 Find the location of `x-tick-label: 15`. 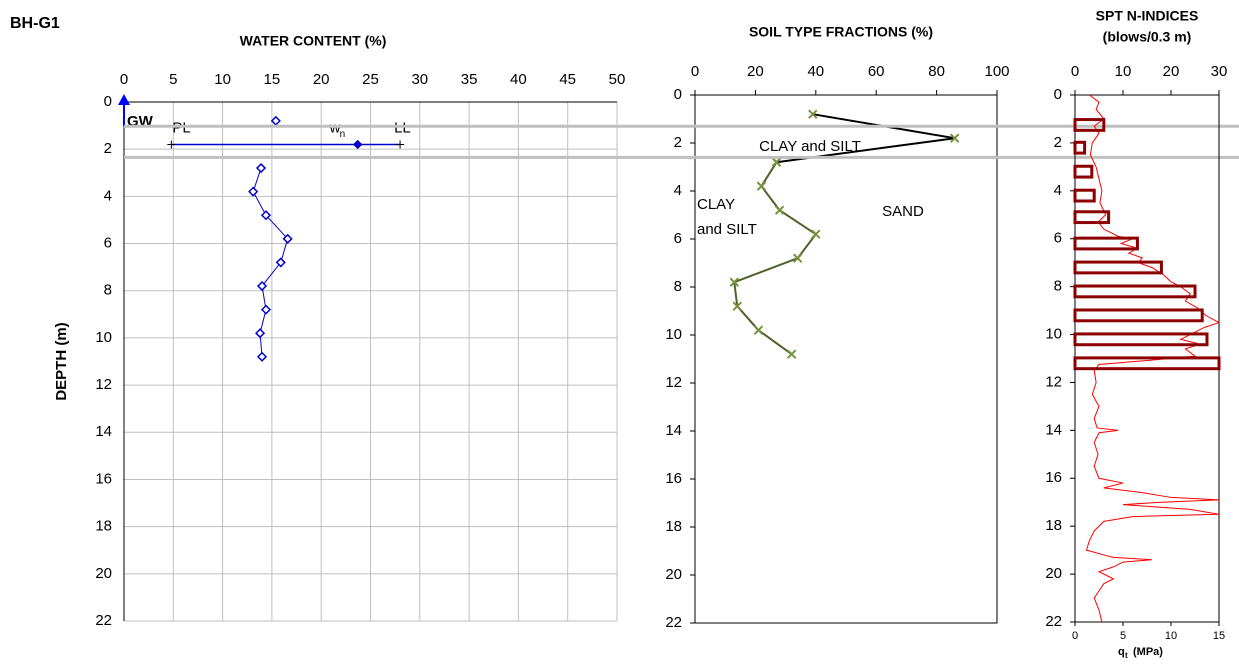

x-tick-label: 15 is located at coordinates (272, 79).